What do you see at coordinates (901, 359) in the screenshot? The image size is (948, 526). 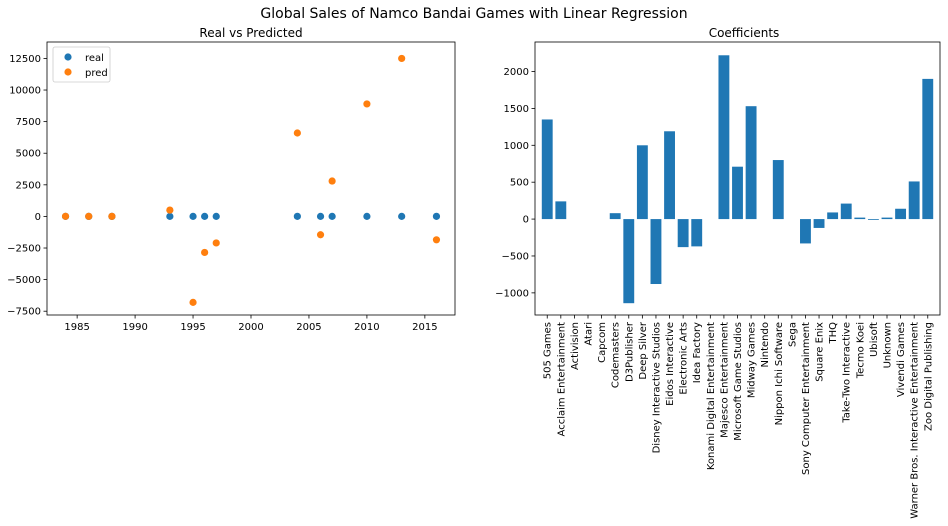 I see `x-category-label: Vivendi Games` at bounding box center [901, 359].